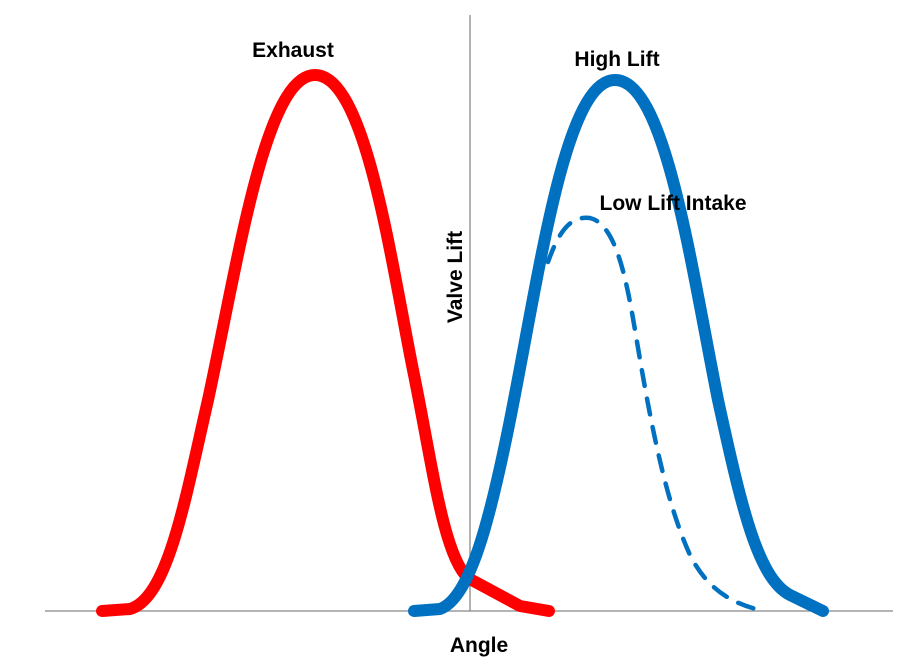 The width and height of the screenshot is (909, 659). What do you see at coordinates (673, 203) in the screenshot?
I see `low-lift-intake-label: Low Lift Intake` at bounding box center [673, 203].